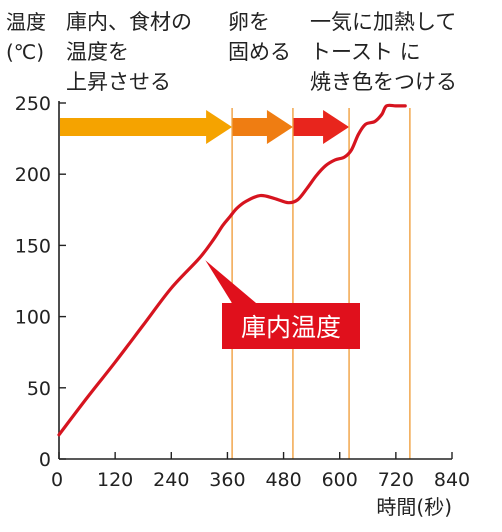 This screenshot has width=502, height=532. What do you see at coordinates (340, 480) in the screenshot?
I see `x-tick-label: 600` at bounding box center [340, 480].